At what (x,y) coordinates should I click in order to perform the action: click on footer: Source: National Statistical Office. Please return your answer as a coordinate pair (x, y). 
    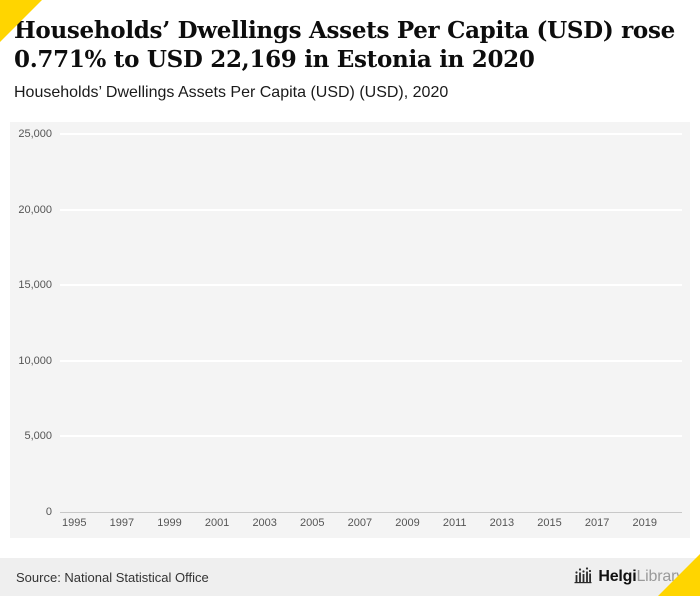
    Looking at the image, I should click on (350, 577).